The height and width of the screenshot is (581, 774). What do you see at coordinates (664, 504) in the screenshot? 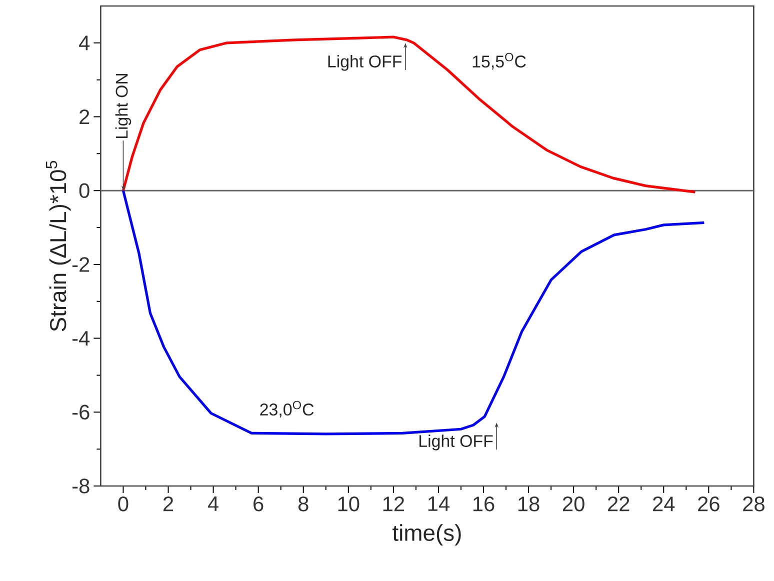
I see `x-tick-label: 24` at bounding box center [664, 504].